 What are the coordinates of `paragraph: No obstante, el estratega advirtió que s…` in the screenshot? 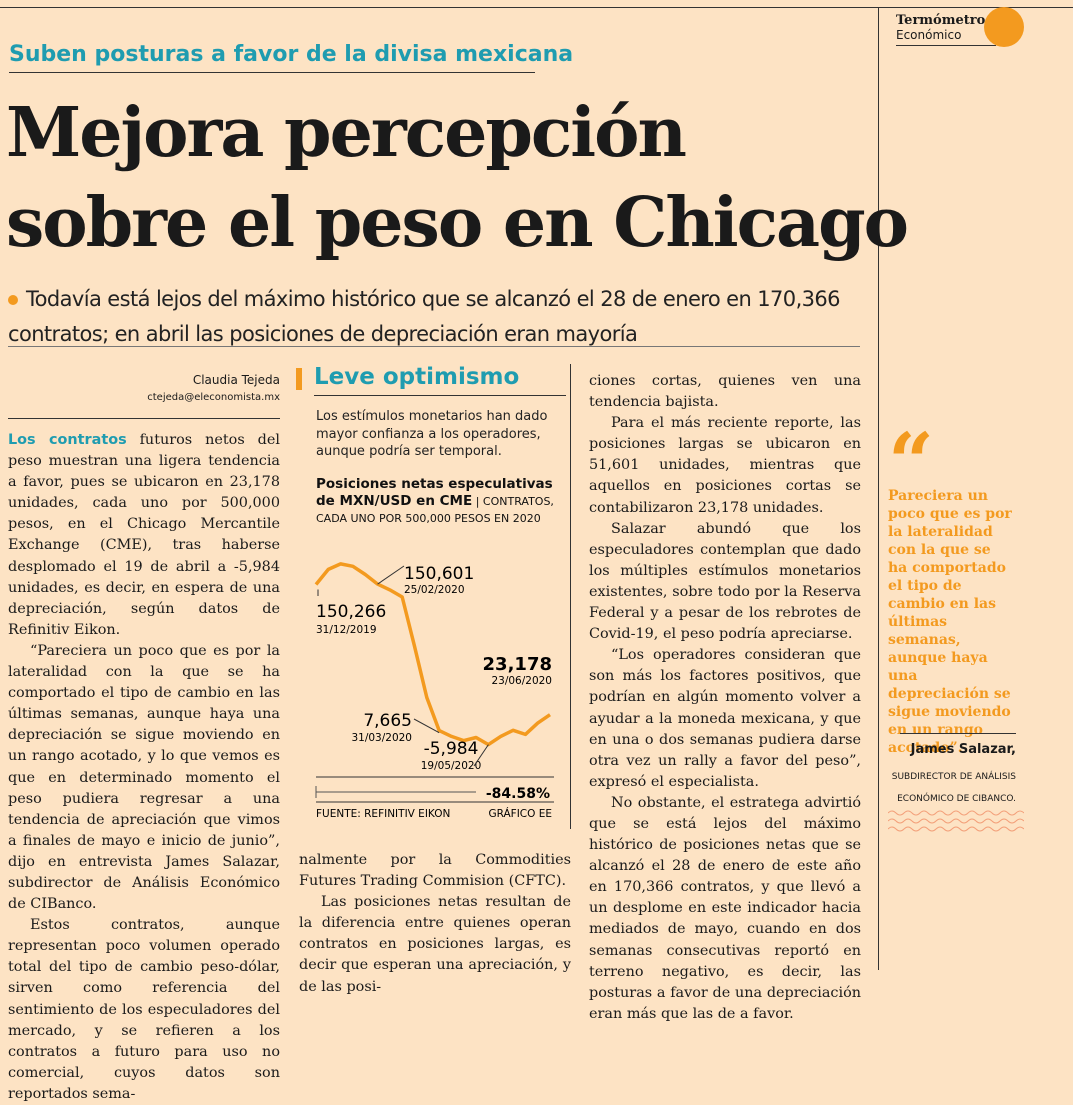 It's located at (725, 908).